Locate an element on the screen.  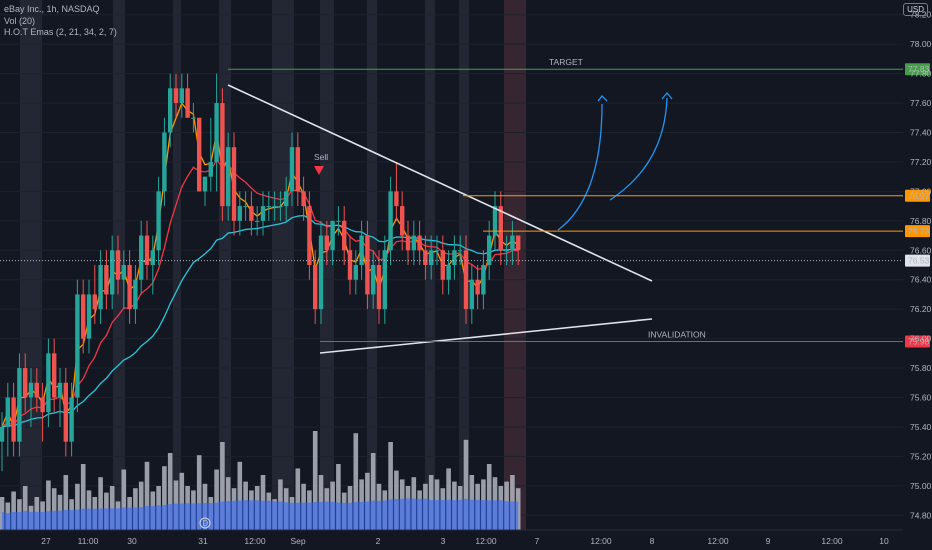
x-tick-label: 7 is located at coordinates (537, 541).